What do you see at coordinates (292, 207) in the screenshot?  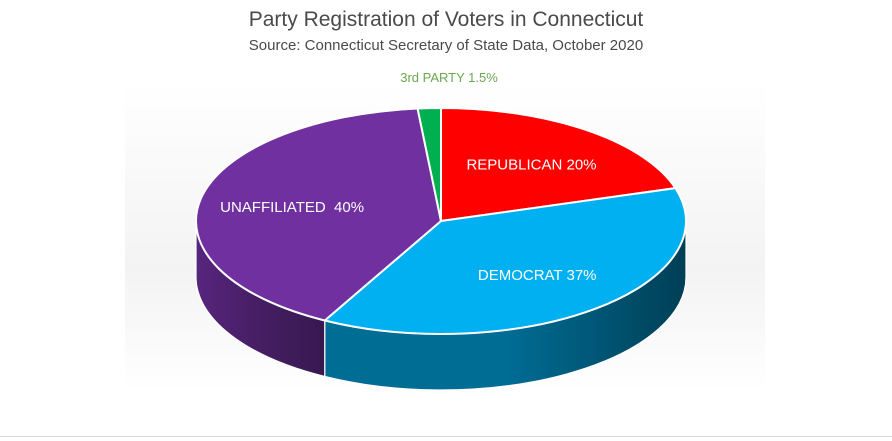 I see `slice-label-unaffiliated: UNAFFILIATED 40%` at bounding box center [292, 207].